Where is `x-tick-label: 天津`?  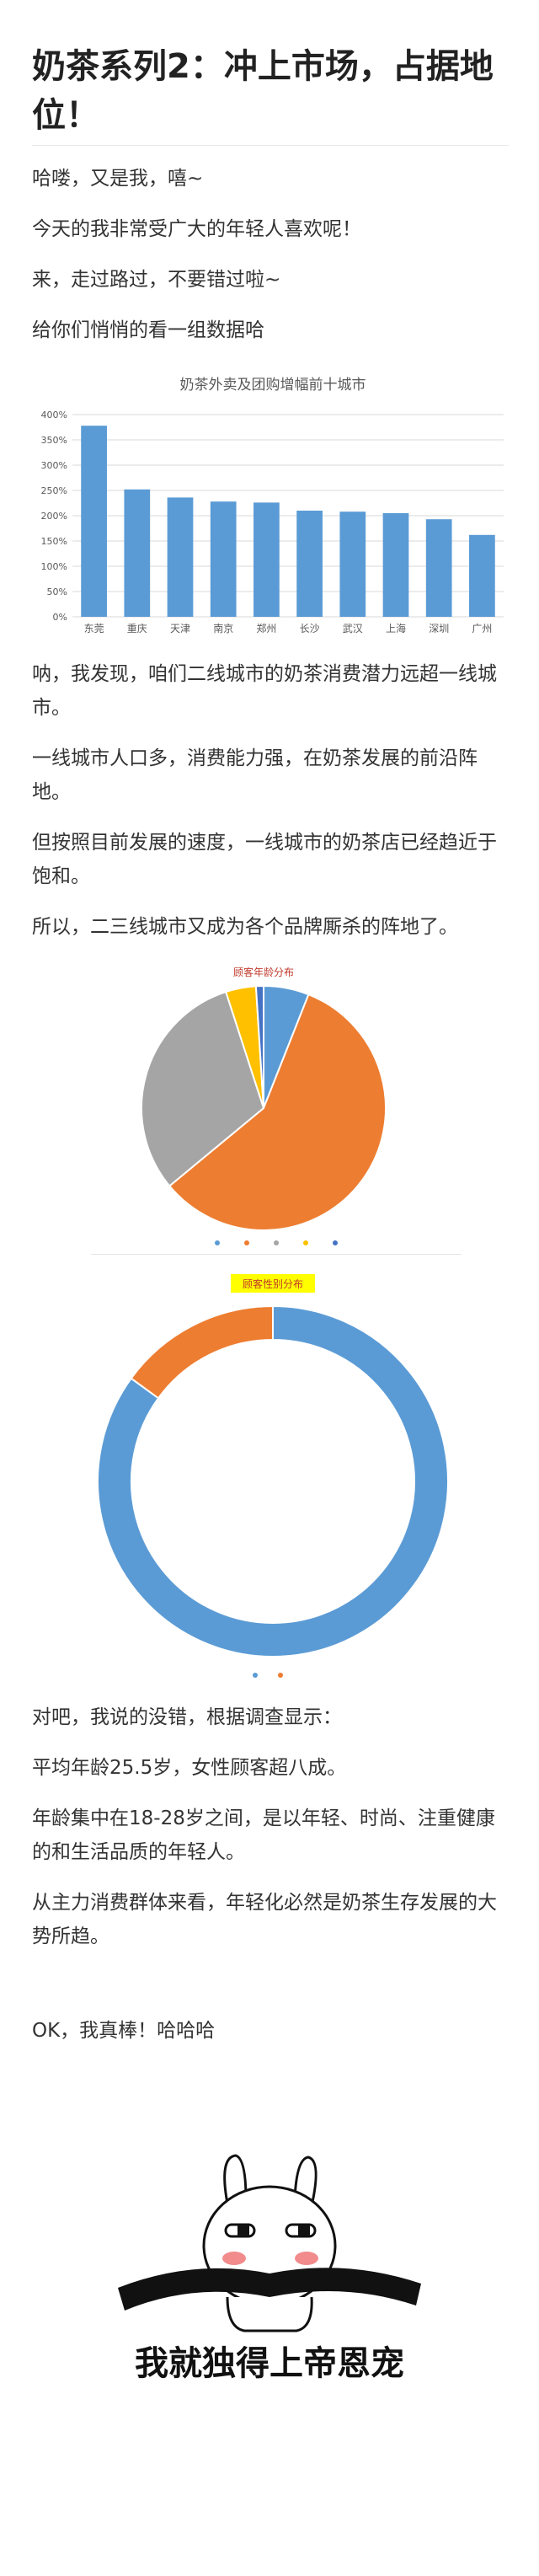
x-tick-label: 天津 is located at coordinates (180, 629).